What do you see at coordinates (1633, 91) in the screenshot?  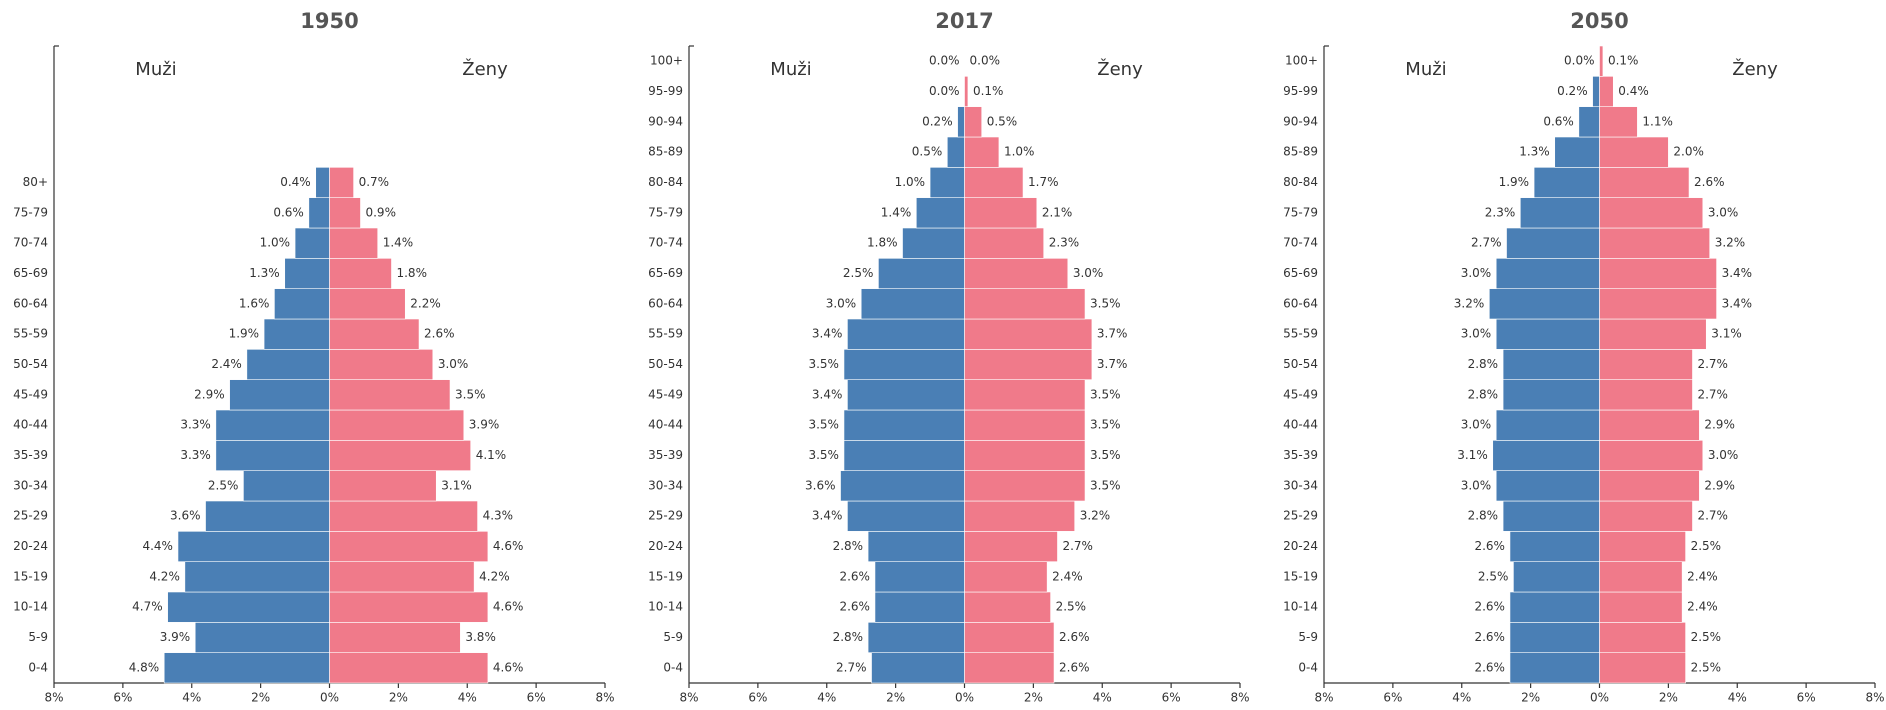 I see `value-label: 0.4%` at bounding box center [1633, 91].